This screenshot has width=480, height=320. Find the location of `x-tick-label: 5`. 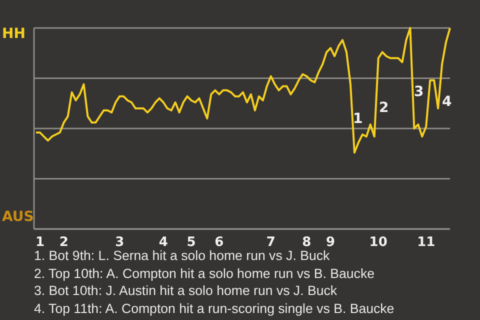

x-tick-label: 5 is located at coordinates (191, 242).